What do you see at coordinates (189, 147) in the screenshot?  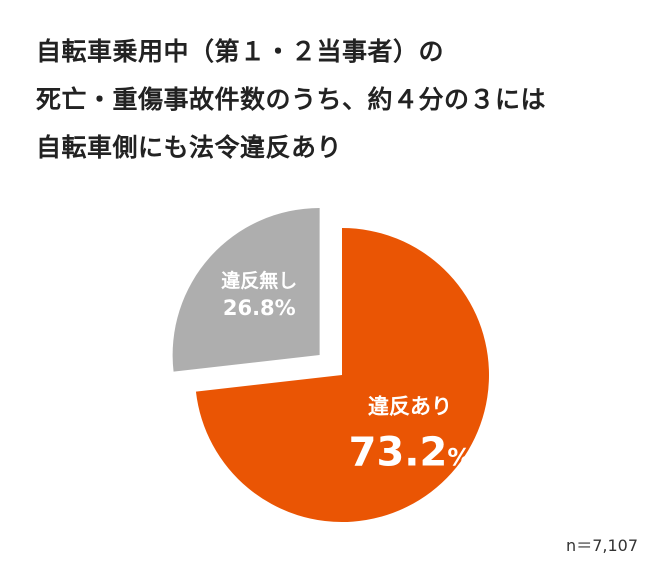 I see `title-line-3: 自転車側にも法令違反あり` at bounding box center [189, 147].